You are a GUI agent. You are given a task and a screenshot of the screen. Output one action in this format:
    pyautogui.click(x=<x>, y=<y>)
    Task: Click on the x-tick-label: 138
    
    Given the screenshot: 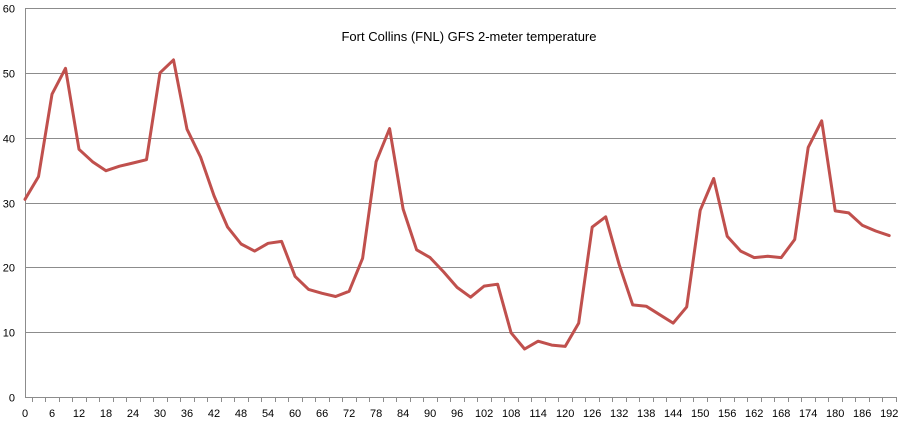 What is the action you would take?
    pyautogui.click(x=646, y=414)
    